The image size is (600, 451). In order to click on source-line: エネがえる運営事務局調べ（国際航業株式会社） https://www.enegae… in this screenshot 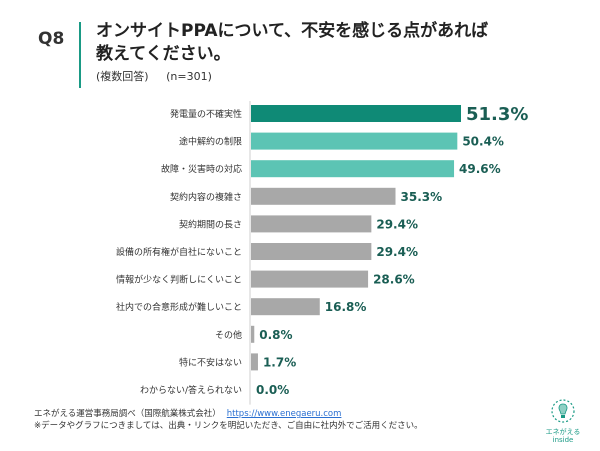, I will do `click(228, 414)`.